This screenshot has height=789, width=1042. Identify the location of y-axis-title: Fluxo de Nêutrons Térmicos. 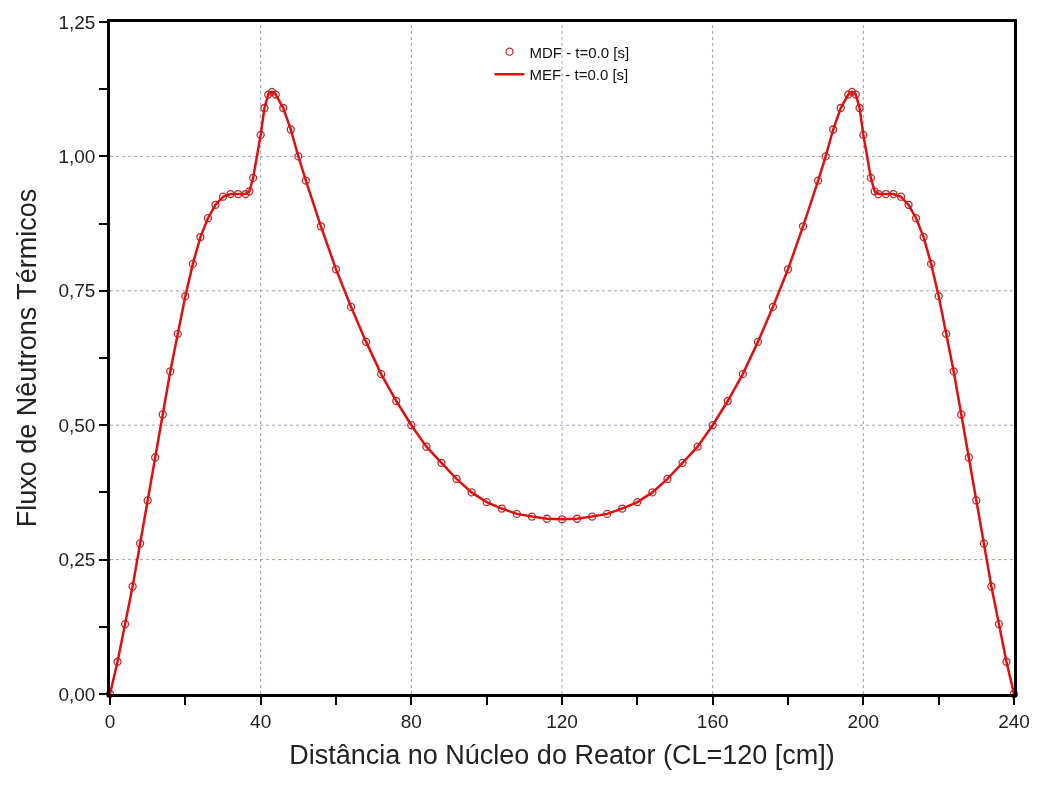
(26, 358).